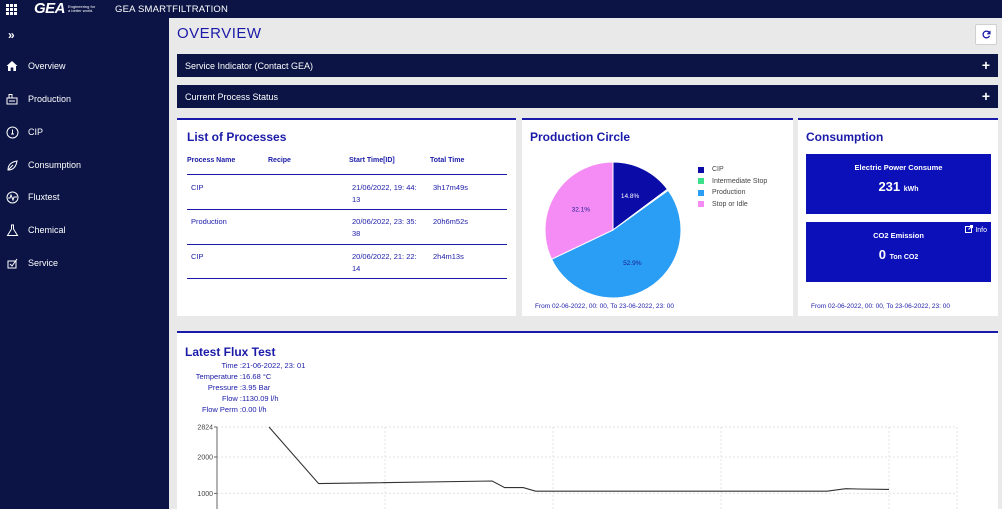 This screenshot has height=509, width=1002. Describe the element at coordinates (616, 244) in the screenshot. I see `pie-slice-production` at that location.